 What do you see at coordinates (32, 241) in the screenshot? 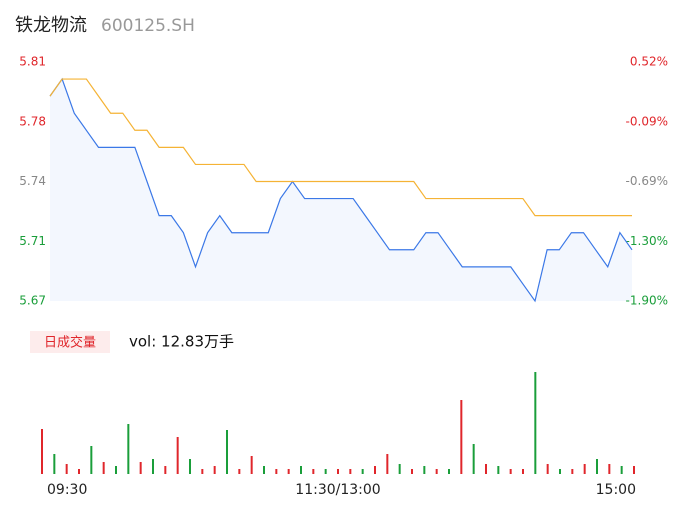
I see `y-tick-label: 5.71` at bounding box center [32, 241].